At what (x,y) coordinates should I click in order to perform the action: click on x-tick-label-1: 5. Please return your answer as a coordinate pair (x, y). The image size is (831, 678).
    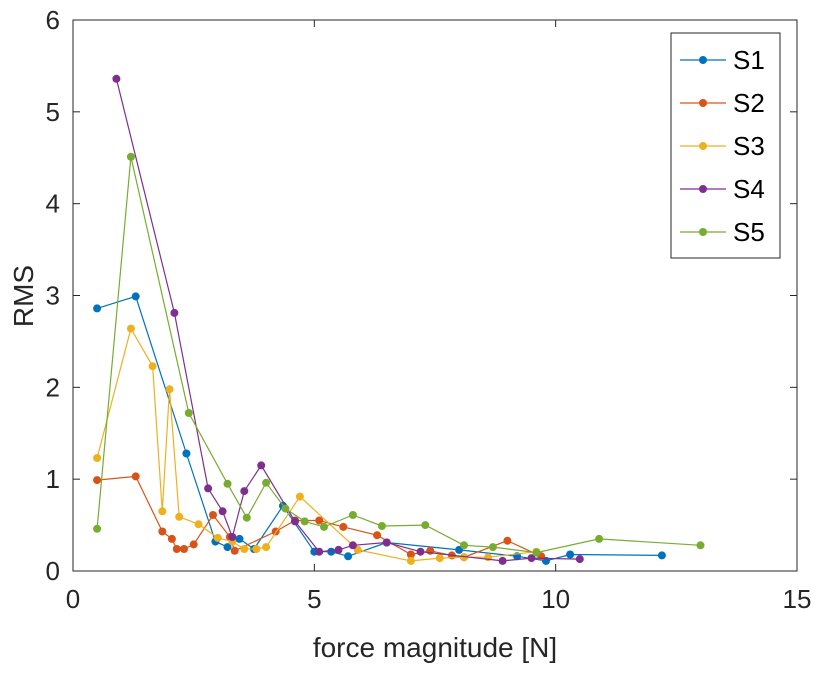
    Looking at the image, I should click on (314, 599).